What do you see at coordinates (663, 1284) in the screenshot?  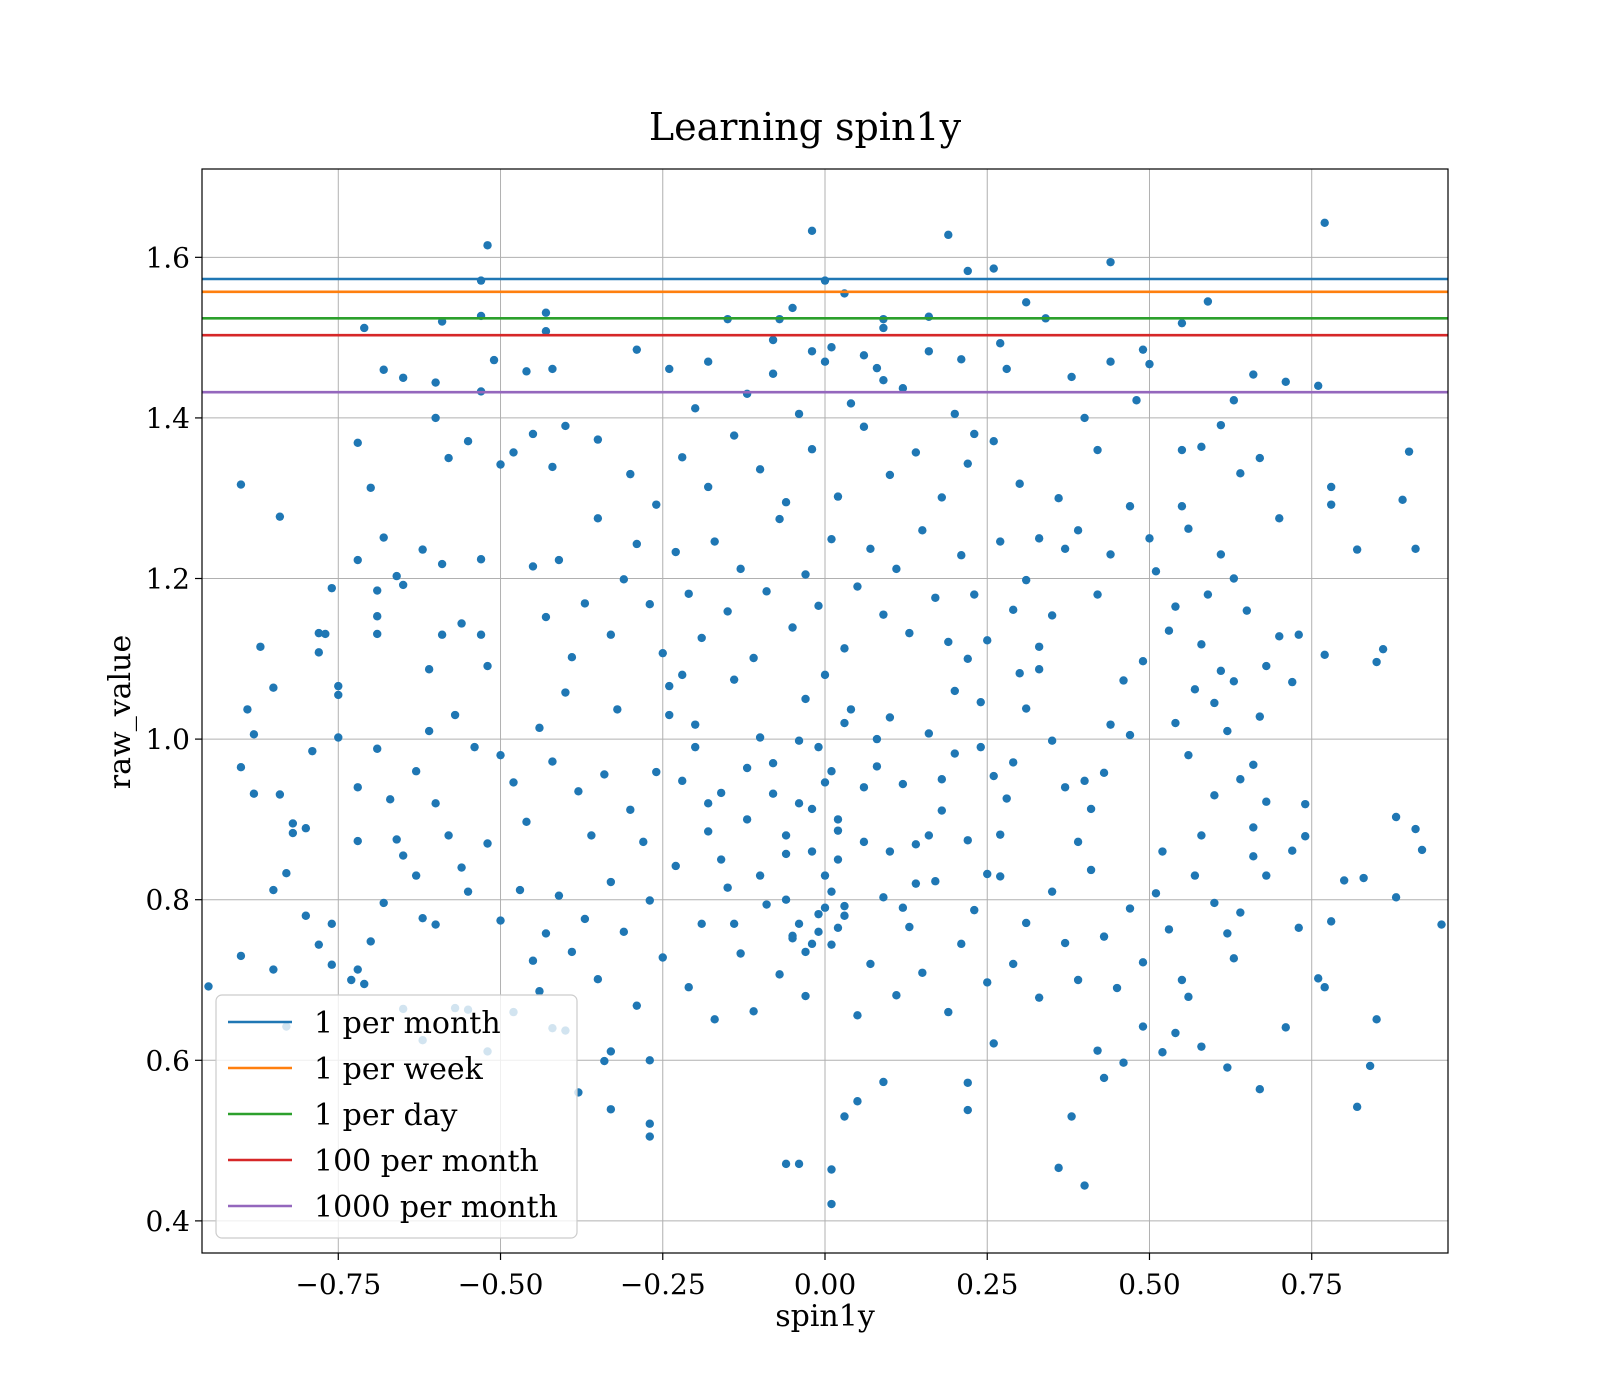 I see `x-tick-label: −0.25` at bounding box center [663, 1284].